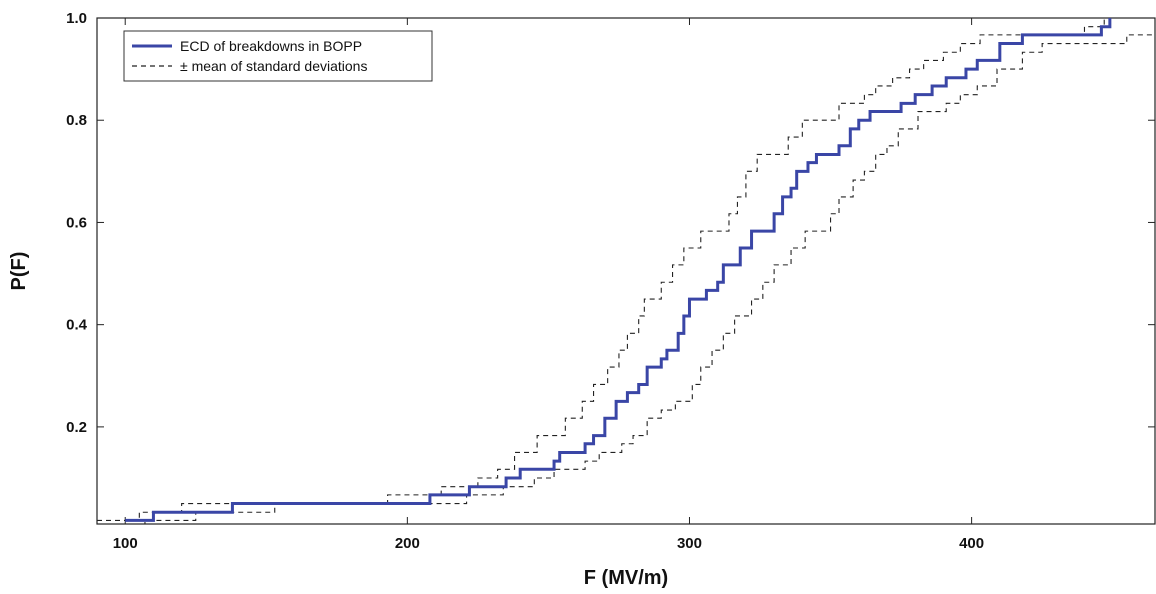 The width and height of the screenshot is (1156, 594). I want to click on legend-label-std: ± mean of standard deviations, so click(273, 66).